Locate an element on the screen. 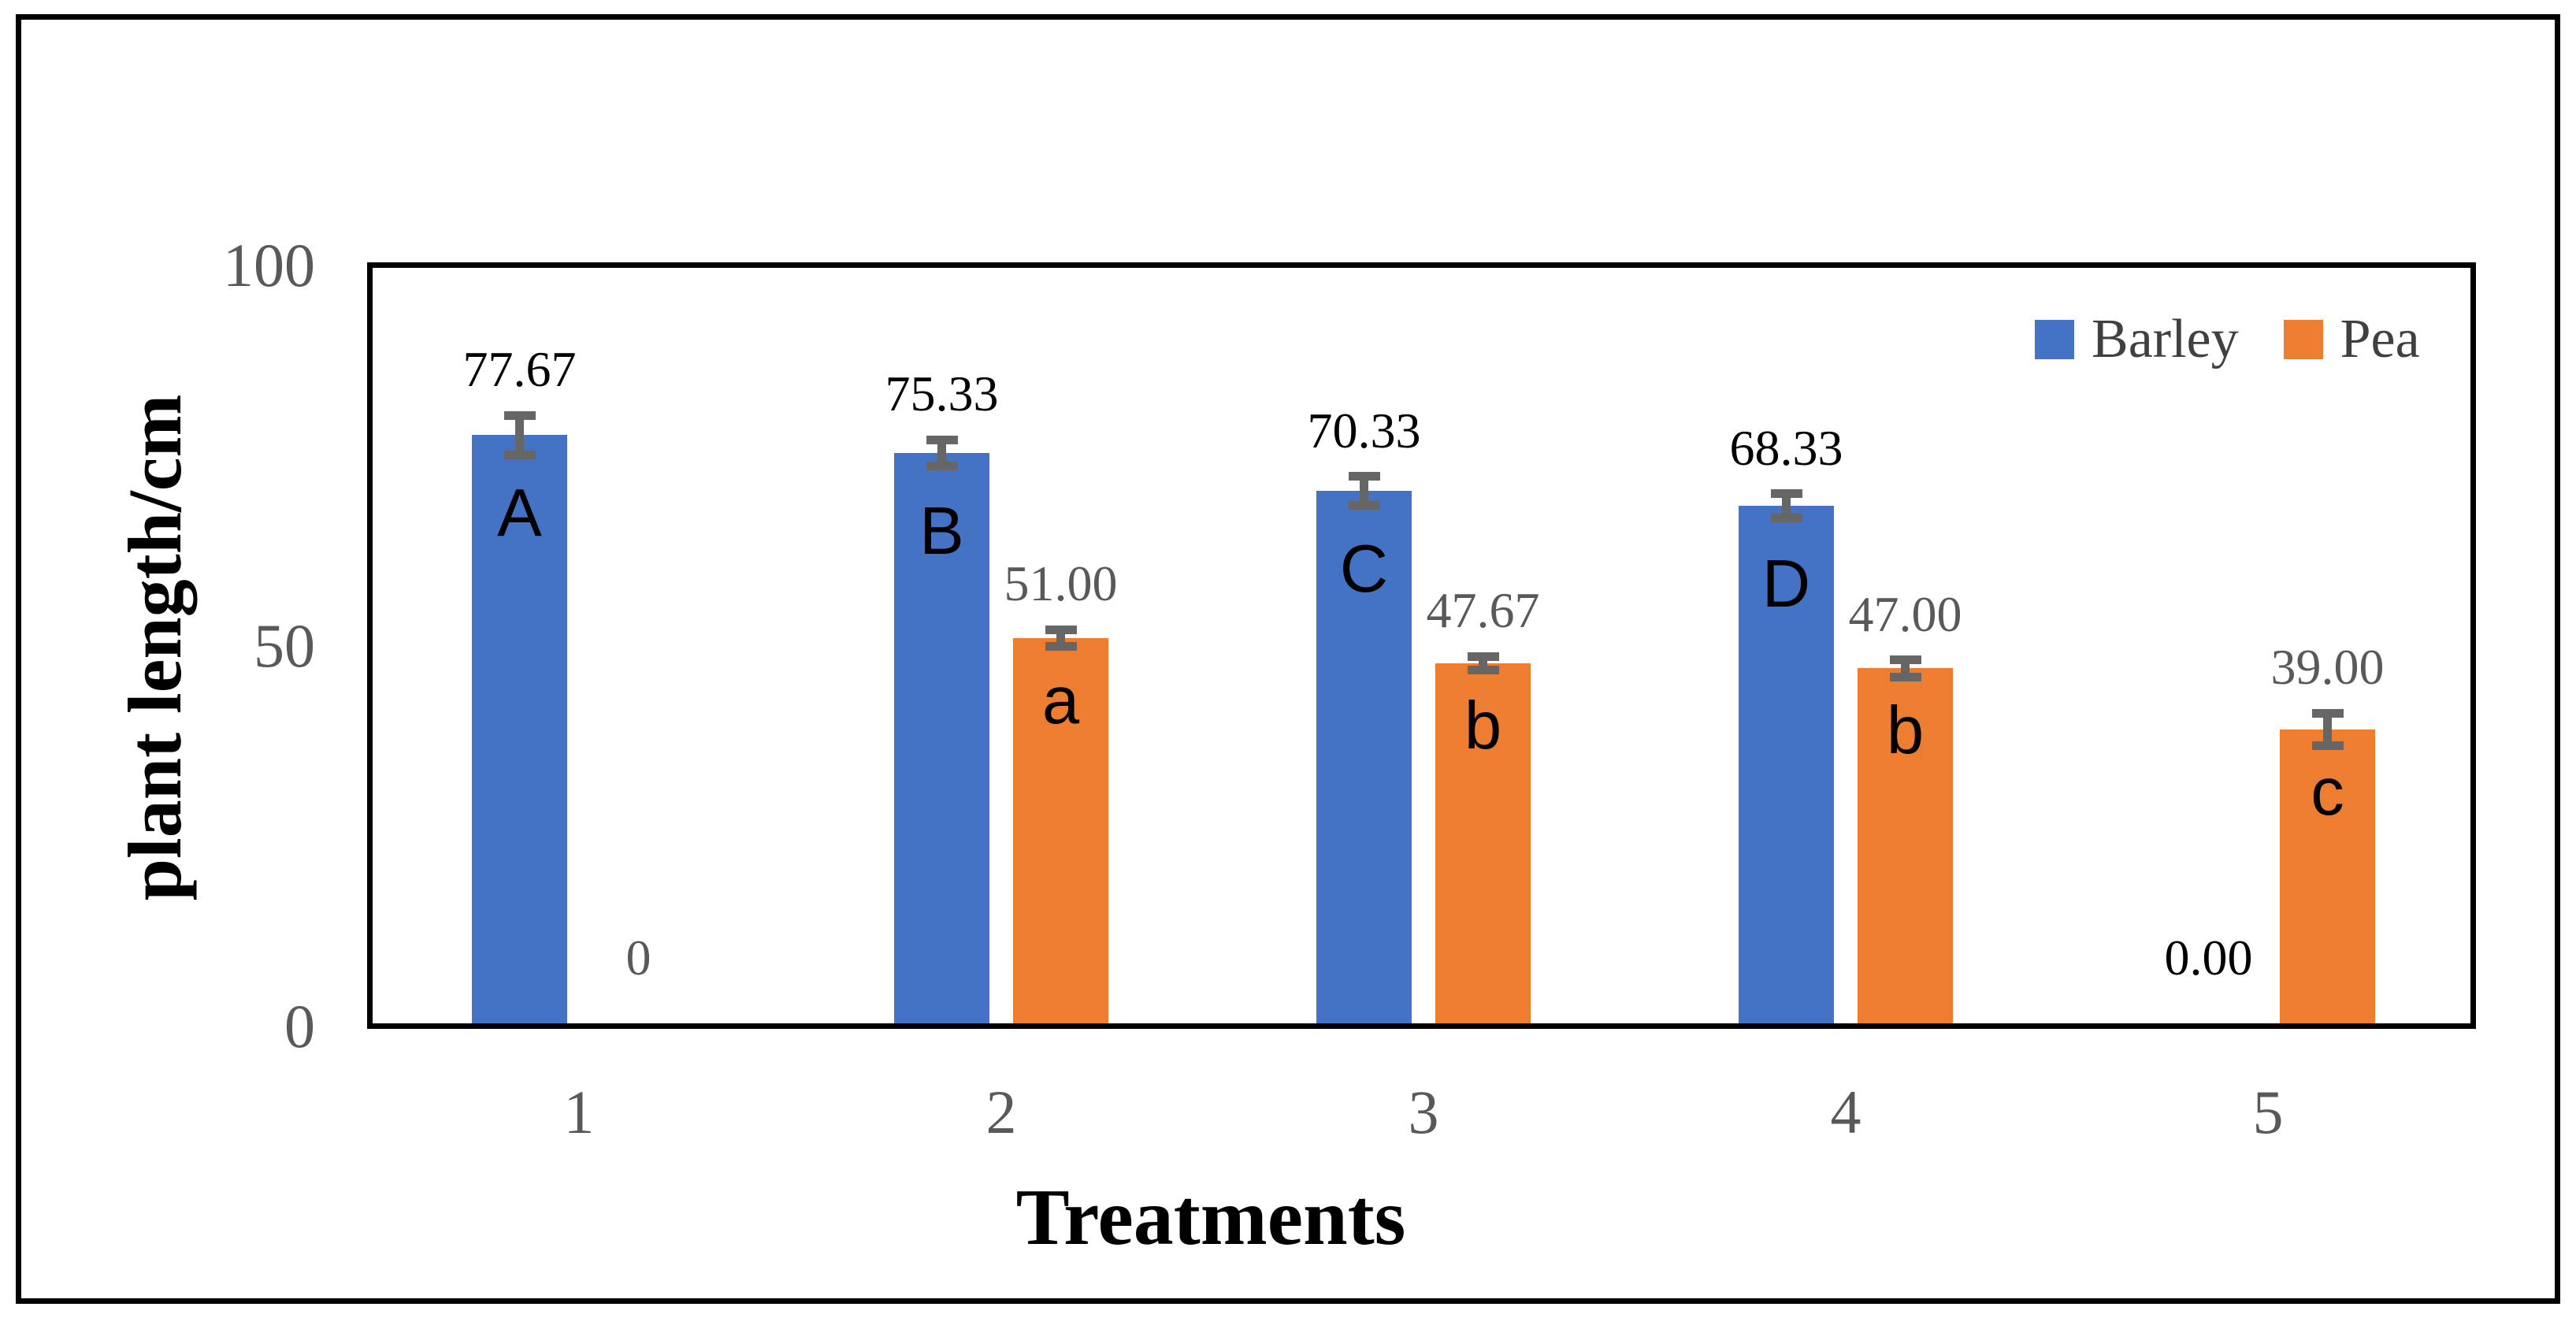  y-tick-label: 0 is located at coordinates (299, 1025).